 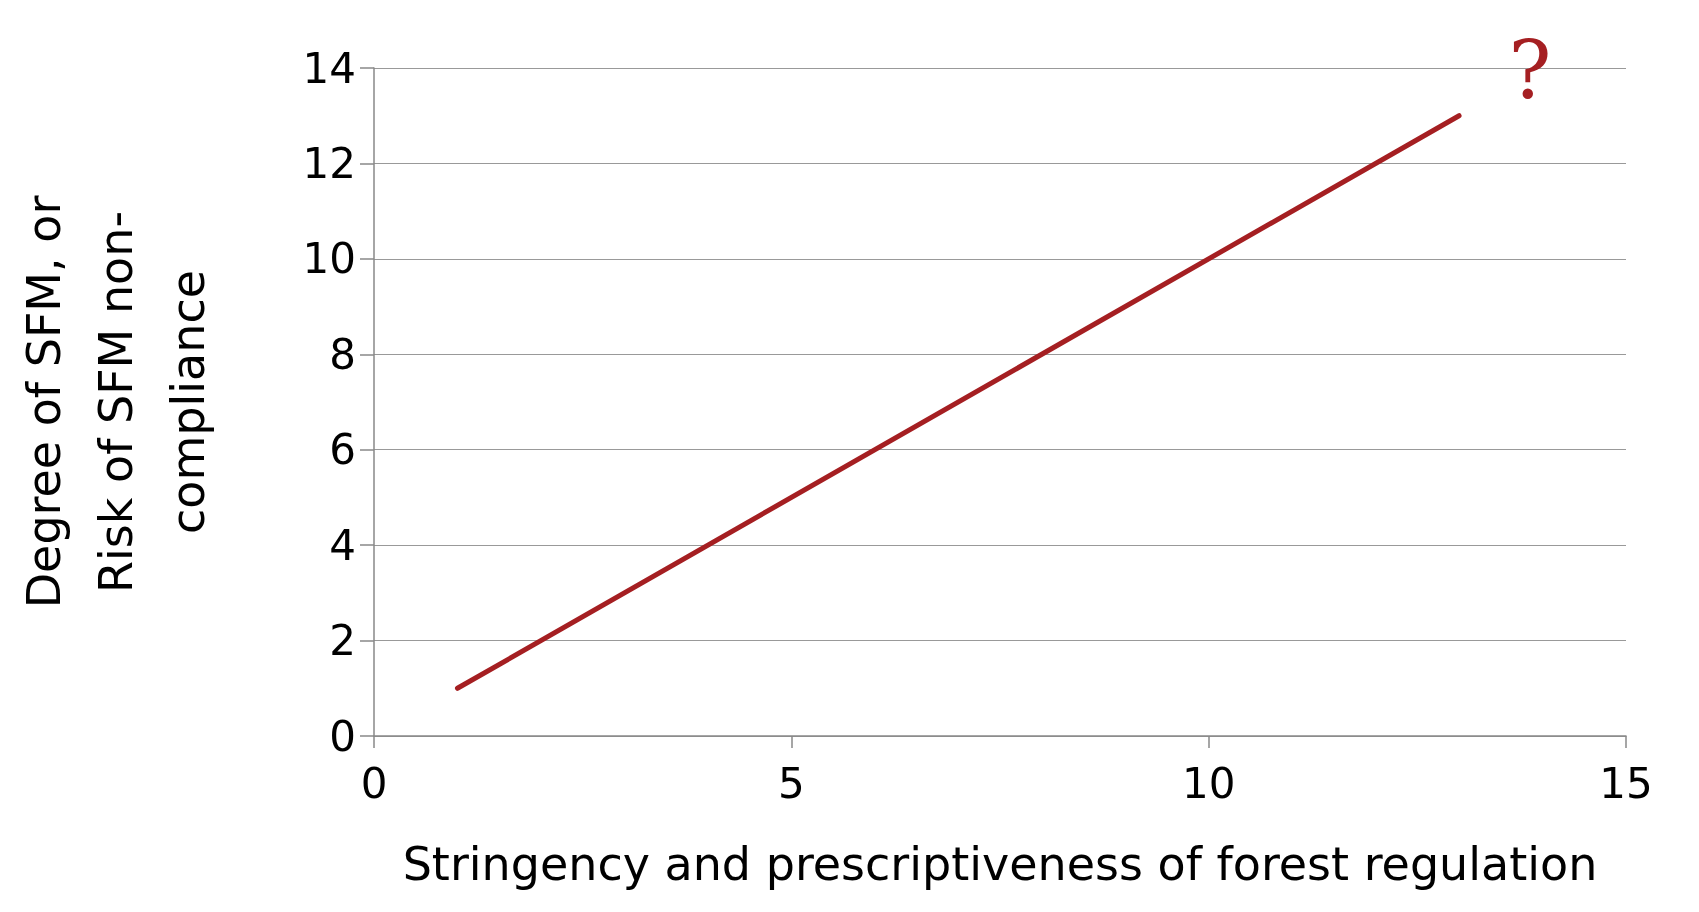 What do you see at coordinates (1530, 70) in the screenshot?
I see `annotation: ?` at bounding box center [1530, 70].